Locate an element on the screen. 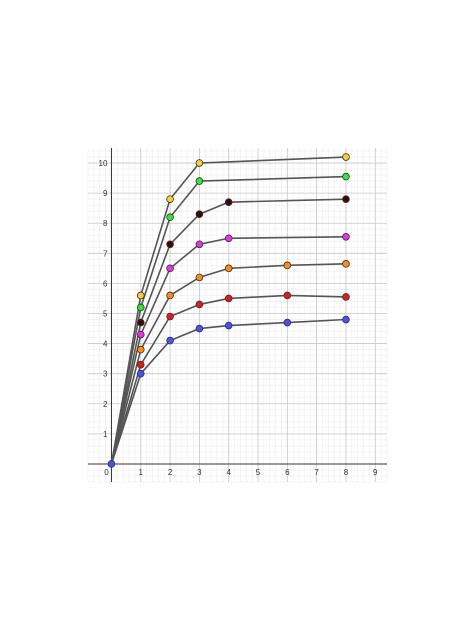  y-tick-label: 6 is located at coordinates (105, 283).